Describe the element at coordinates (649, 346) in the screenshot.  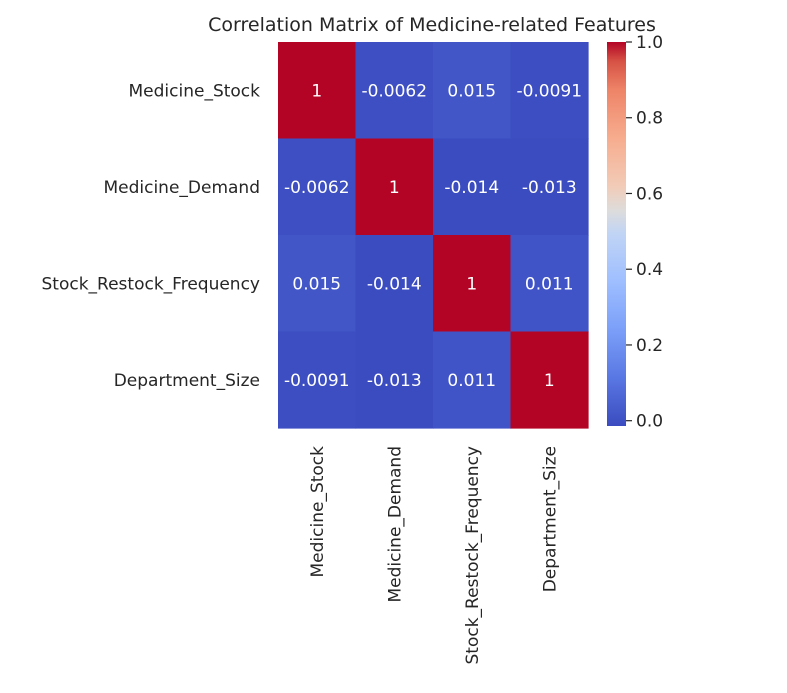
I see `colorbar-tick-label-1: 0.2` at that location.